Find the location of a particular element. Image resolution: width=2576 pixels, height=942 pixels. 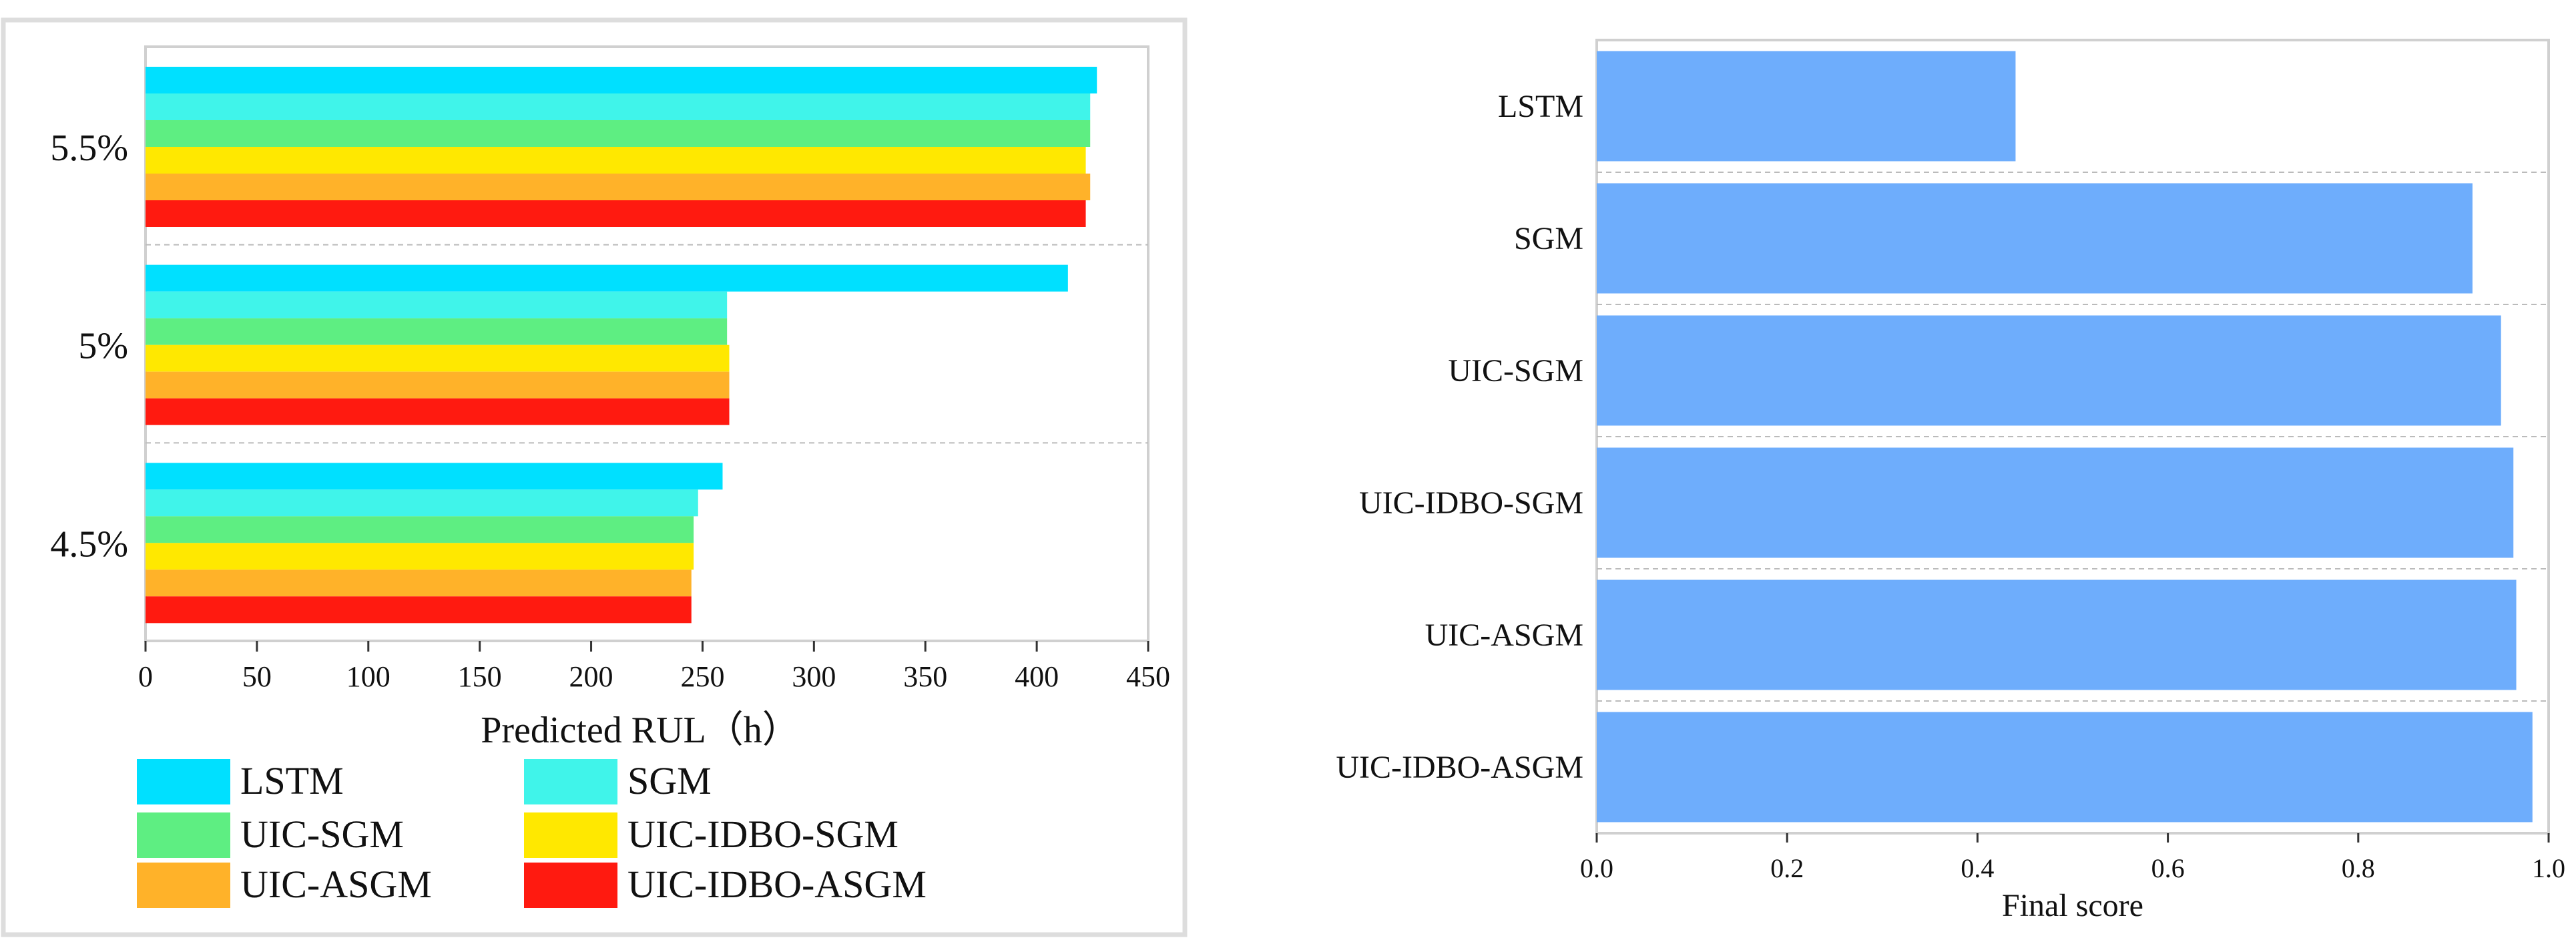

score-x-tick-label: 0.2 is located at coordinates (1787, 868).